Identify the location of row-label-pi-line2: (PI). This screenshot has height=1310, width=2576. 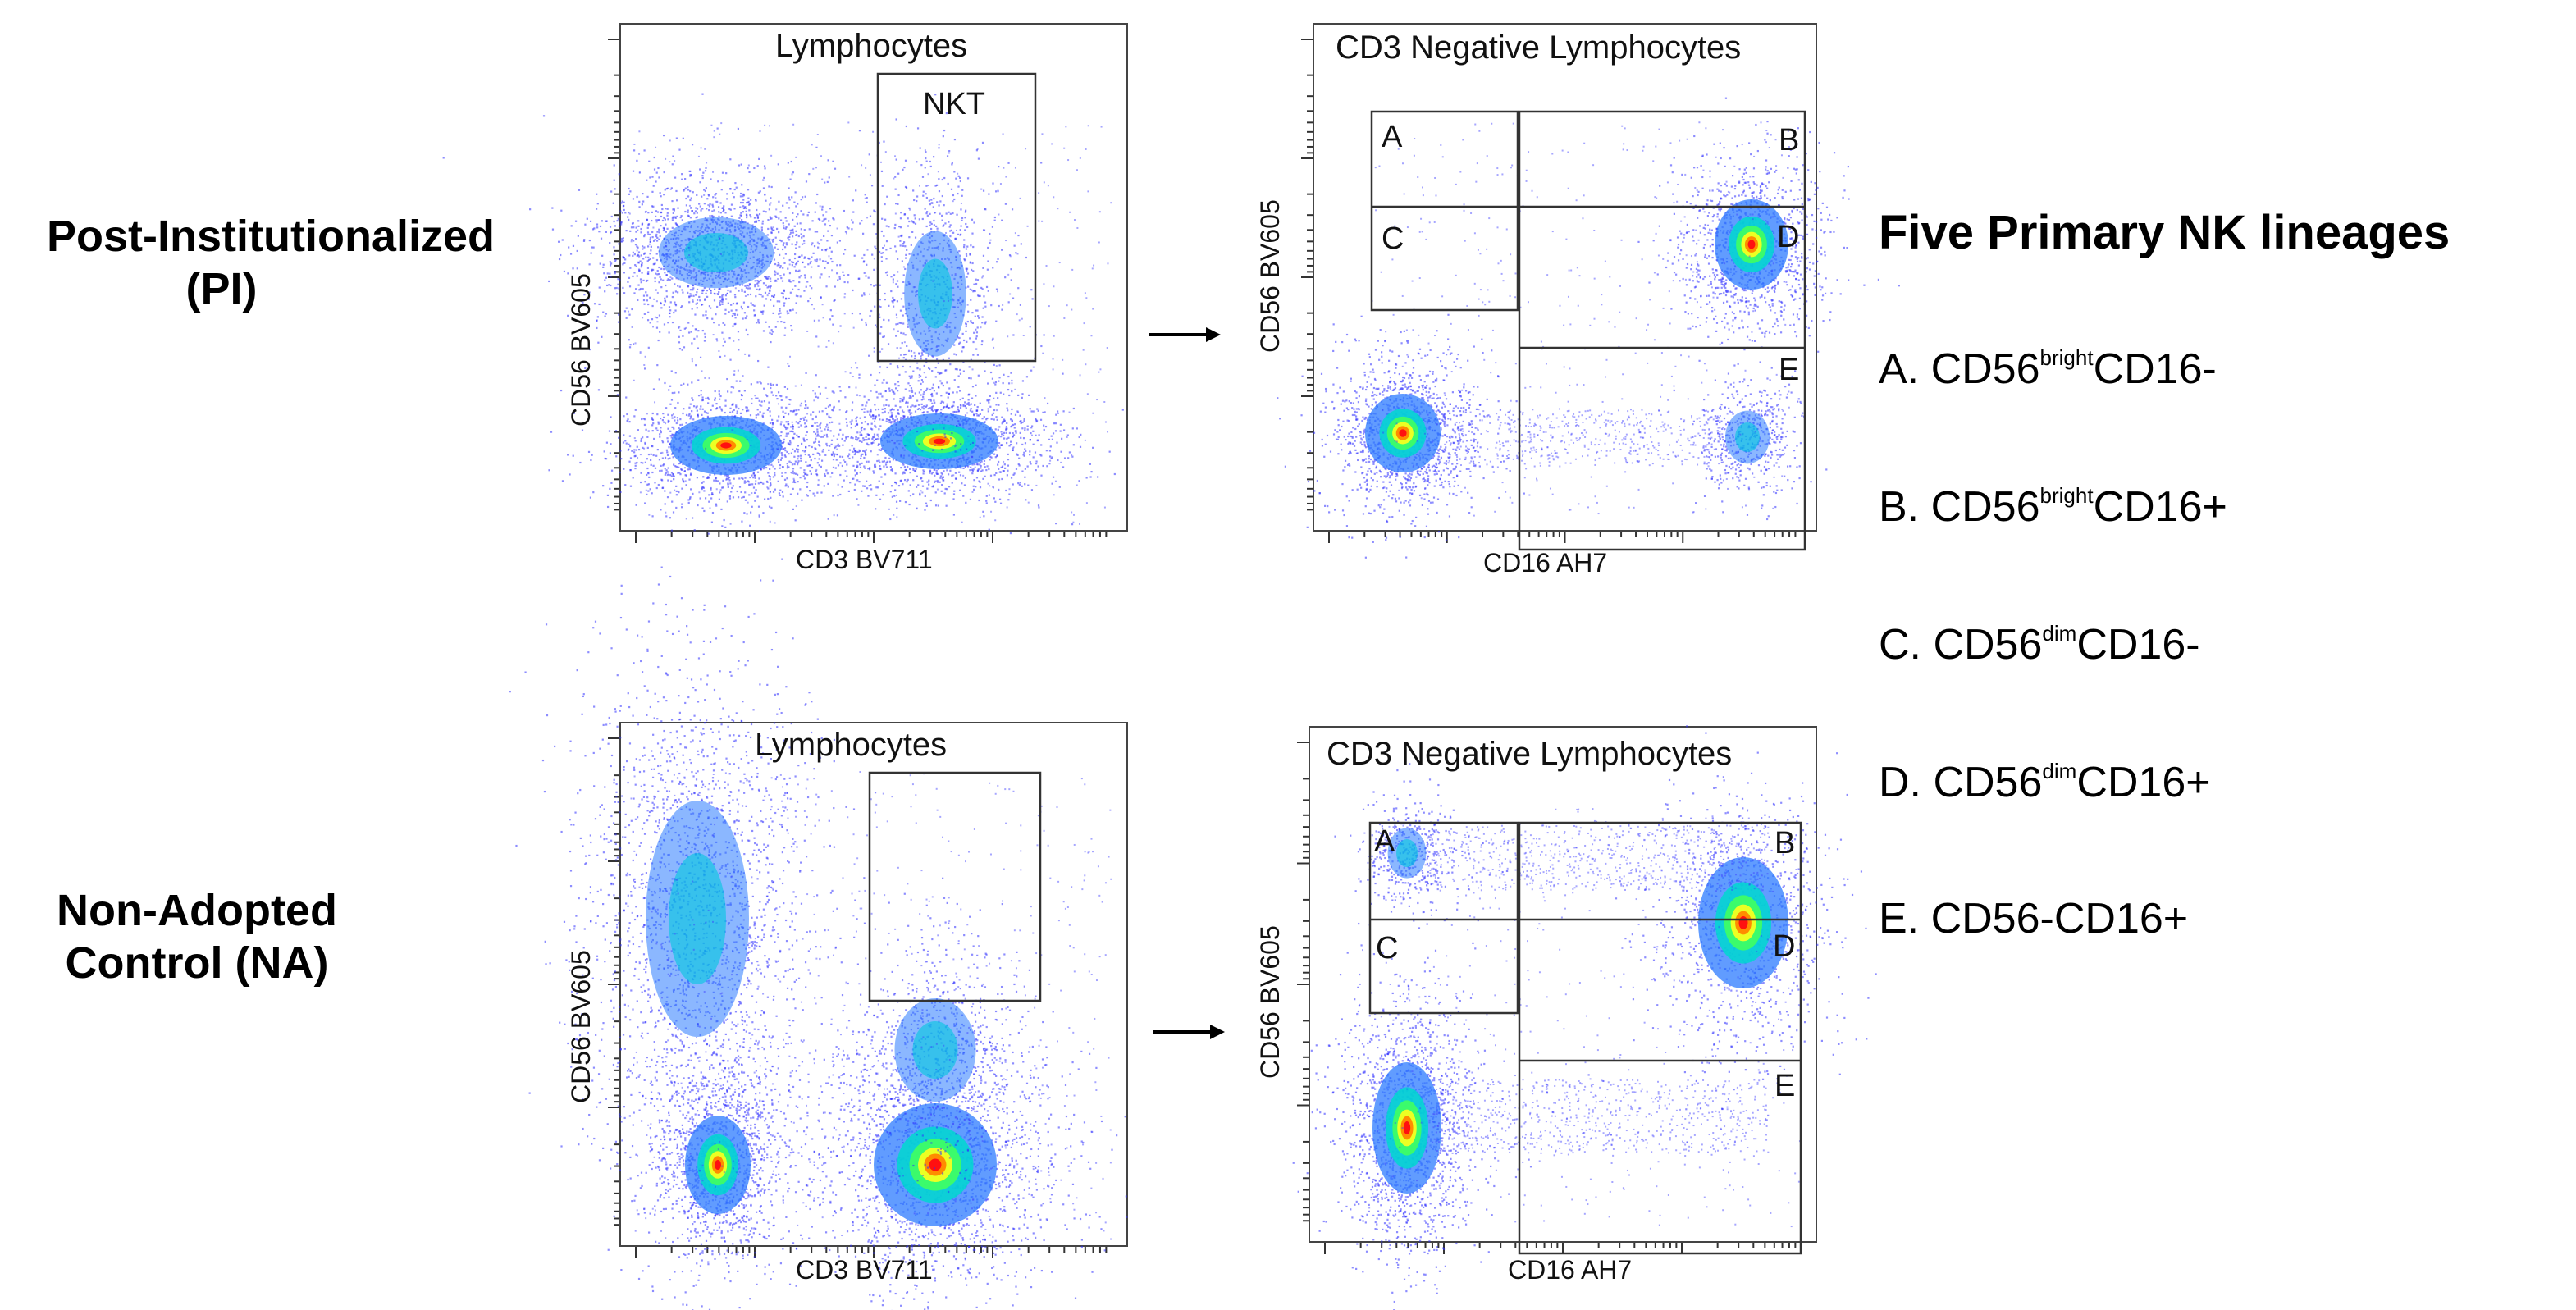
(266, 288).